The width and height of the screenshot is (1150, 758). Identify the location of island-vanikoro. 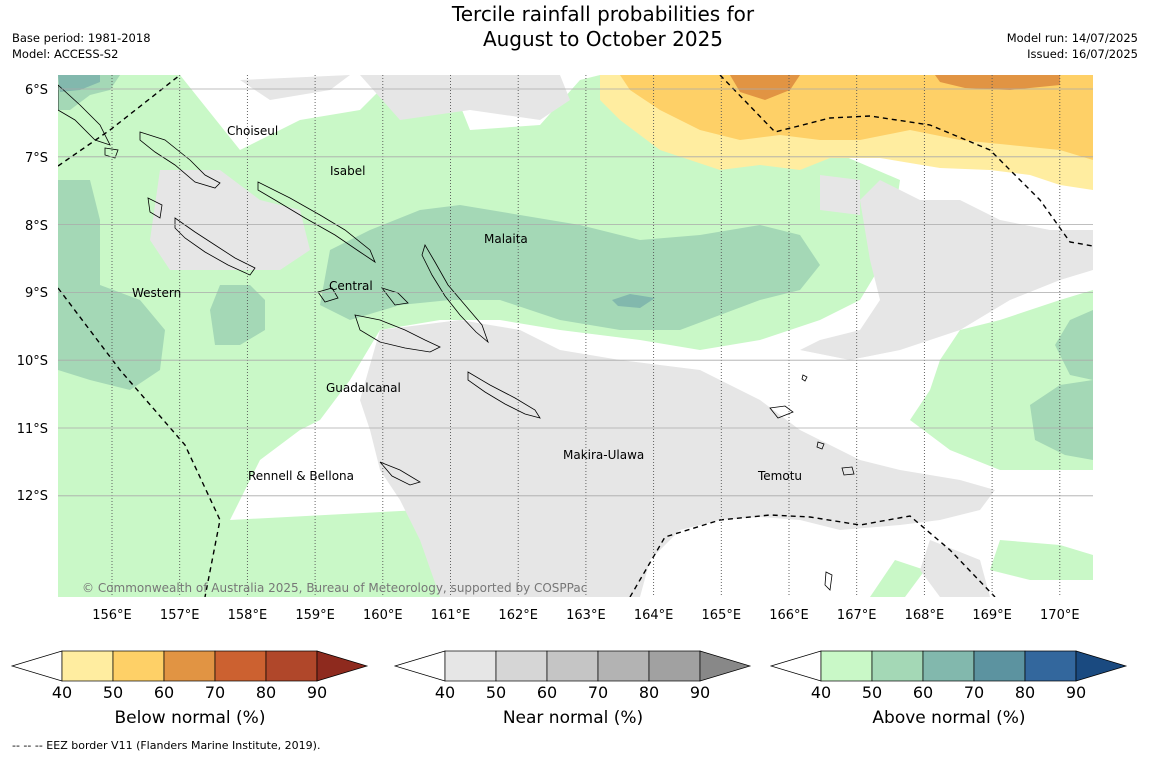
(848, 471).